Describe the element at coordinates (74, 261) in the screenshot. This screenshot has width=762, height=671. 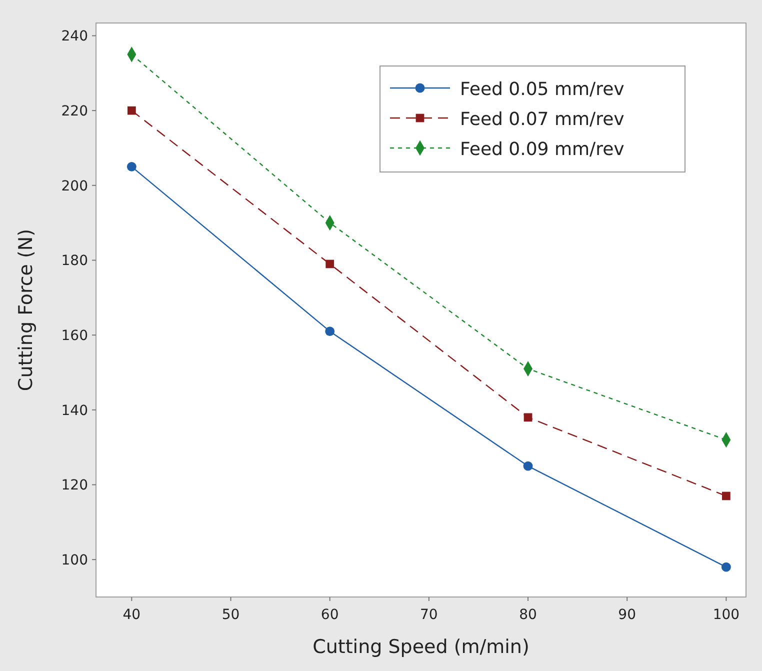
I see `y-tick-label: 180` at that location.